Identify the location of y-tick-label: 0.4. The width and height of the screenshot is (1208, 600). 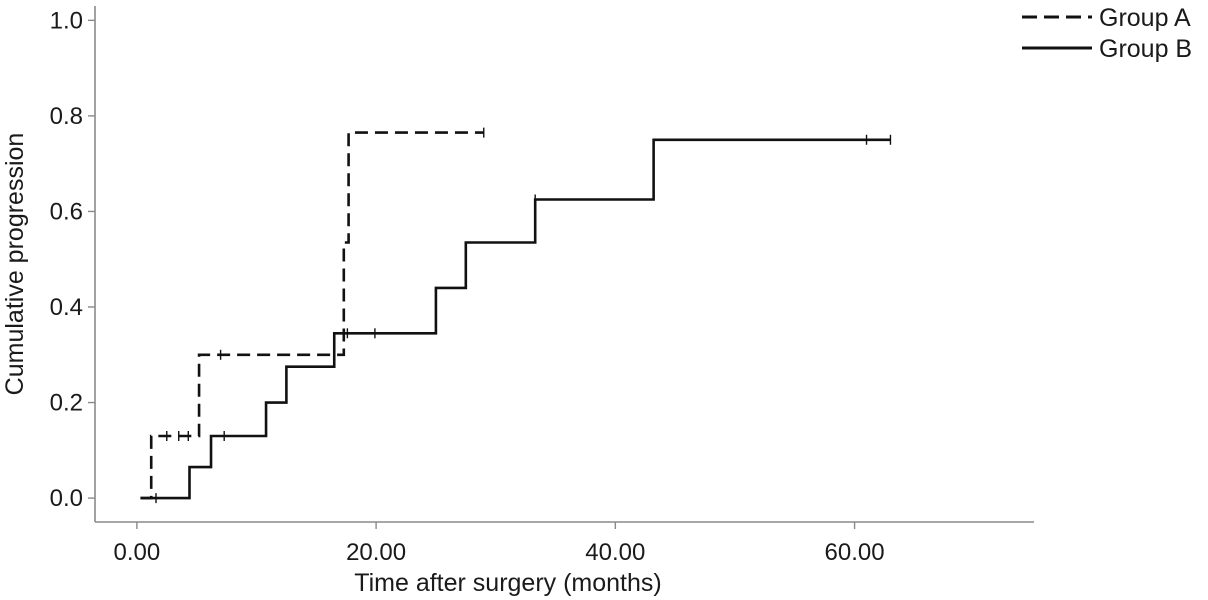
(66, 307).